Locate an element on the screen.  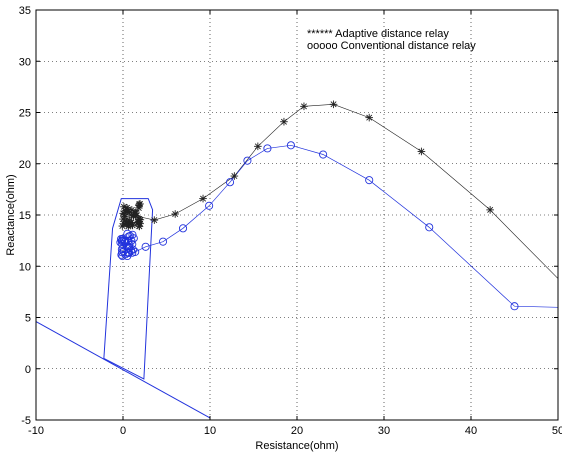
x-tick-label: 40 is located at coordinates (471, 431).